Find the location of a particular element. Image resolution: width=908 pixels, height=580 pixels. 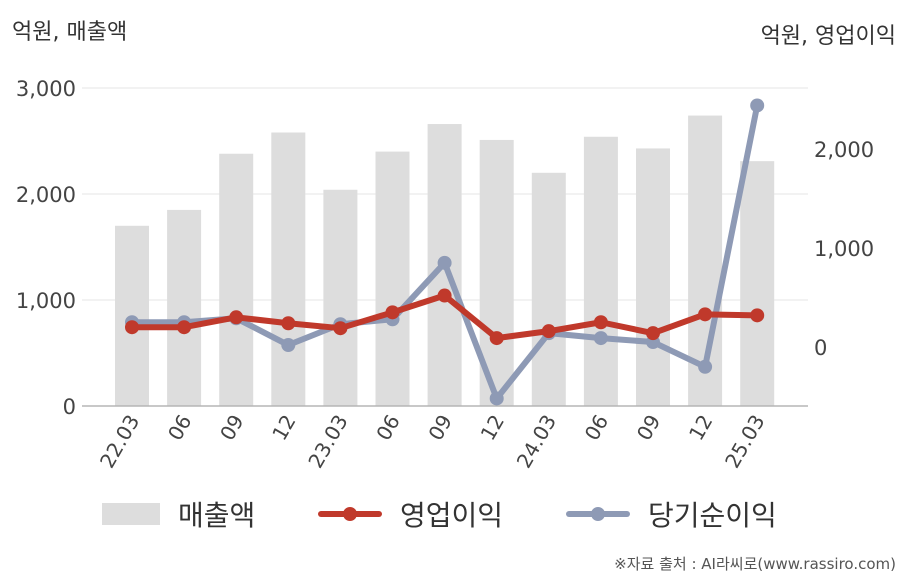

x-tick-7: 12 is located at coordinates (493, 428).